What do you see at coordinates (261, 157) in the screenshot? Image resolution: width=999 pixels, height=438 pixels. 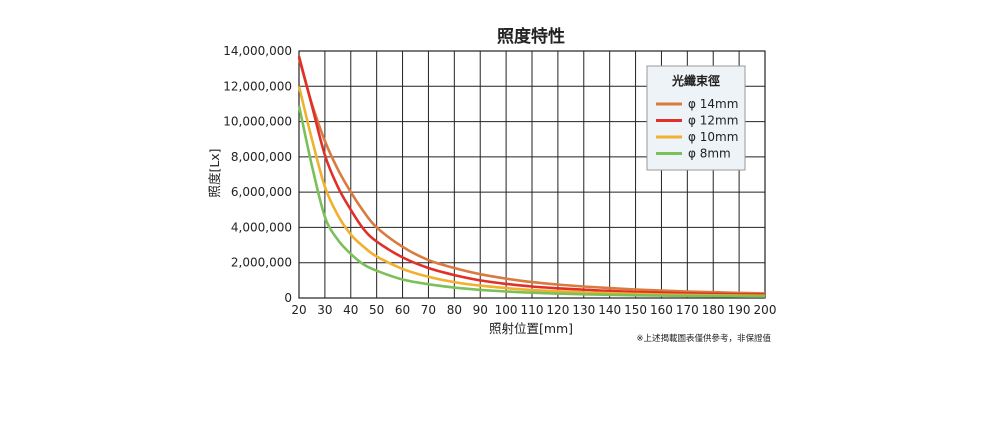 I see `y-tick-label: 8,000,000` at bounding box center [261, 157].